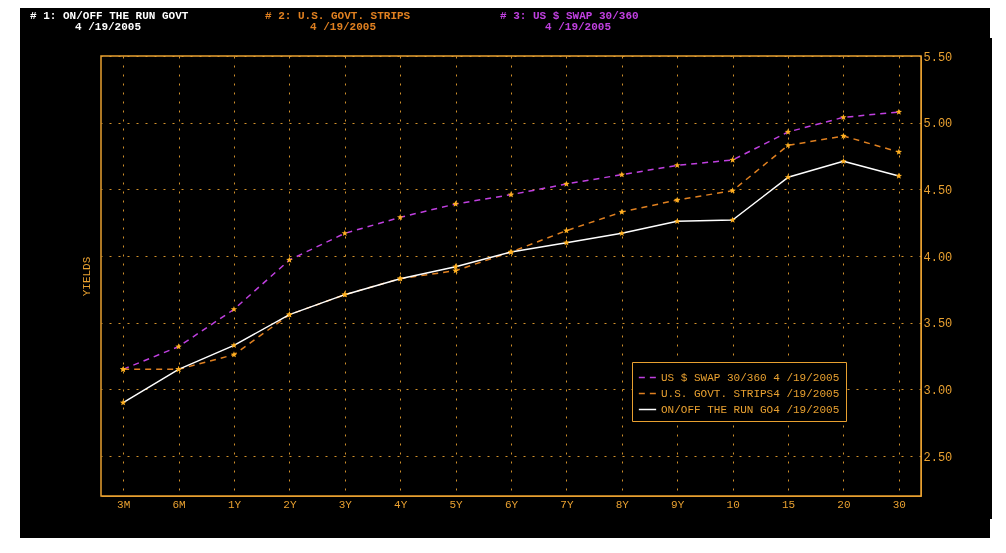 This screenshot has width=1006, height=553. I want to click on y-tick-label: 3.50, so click(938, 324).